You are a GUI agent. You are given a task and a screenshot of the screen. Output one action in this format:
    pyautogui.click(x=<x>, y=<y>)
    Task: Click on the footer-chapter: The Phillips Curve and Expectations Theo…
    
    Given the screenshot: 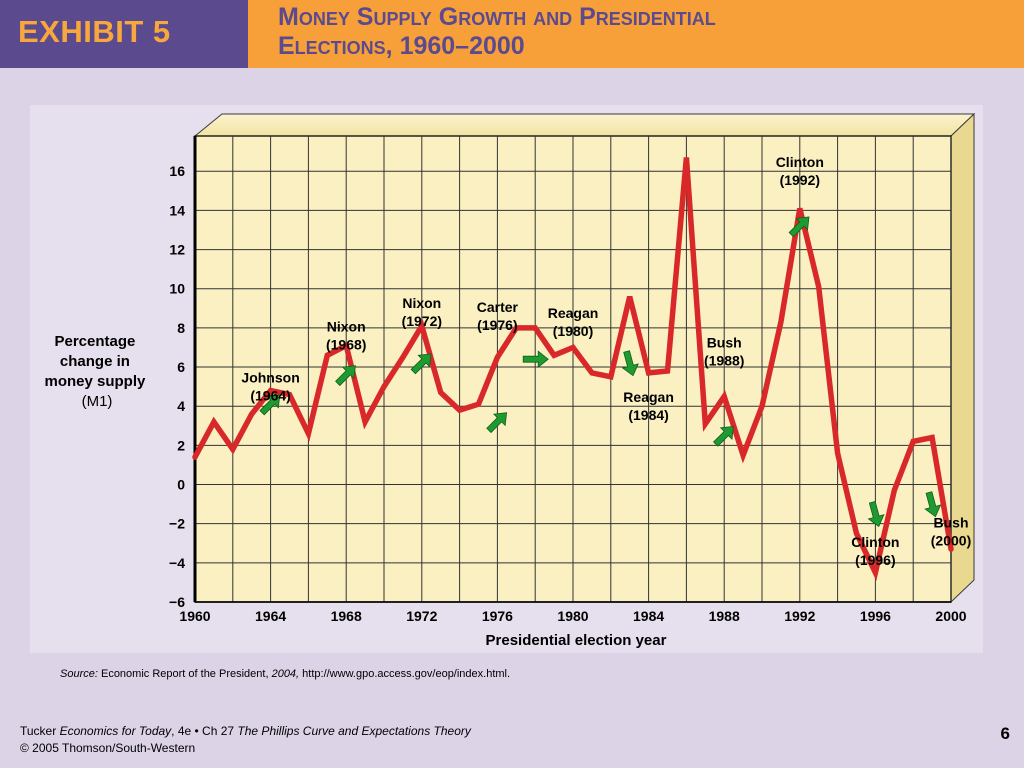 What is the action you would take?
    pyautogui.click(x=354, y=731)
    